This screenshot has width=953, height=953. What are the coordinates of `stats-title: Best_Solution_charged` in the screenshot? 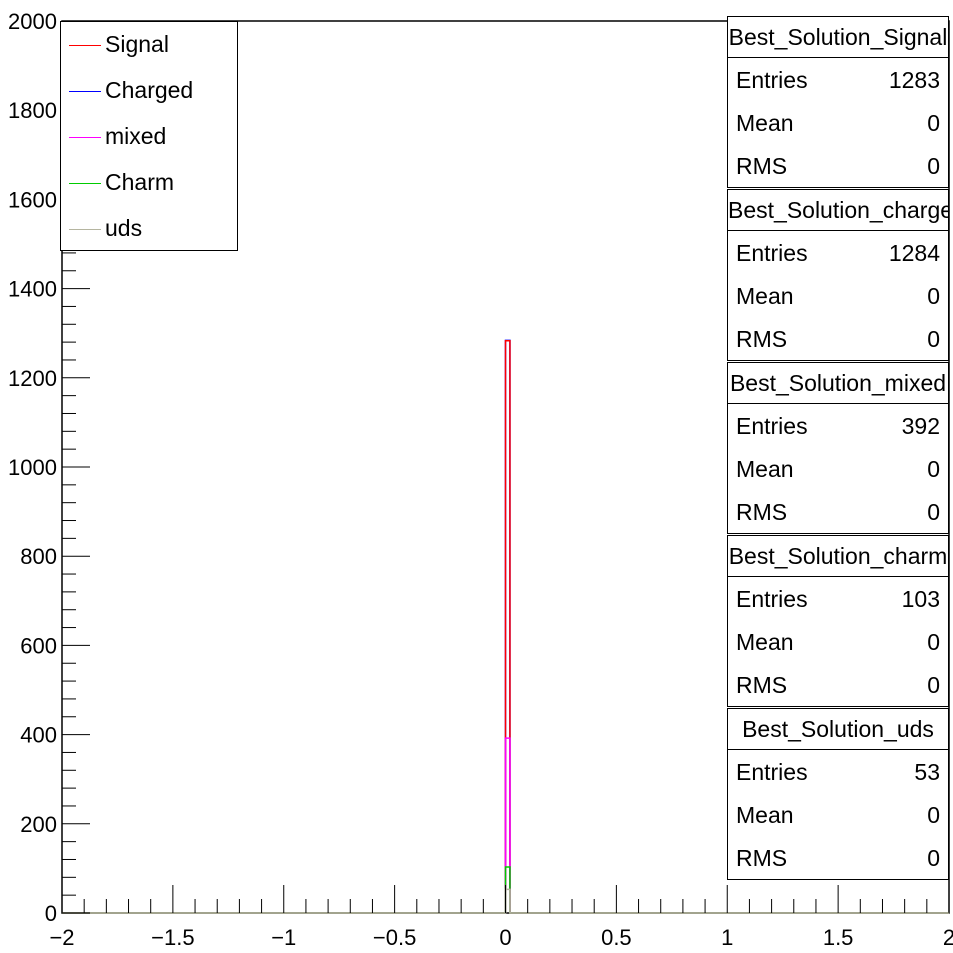 It's located at (838, 210).